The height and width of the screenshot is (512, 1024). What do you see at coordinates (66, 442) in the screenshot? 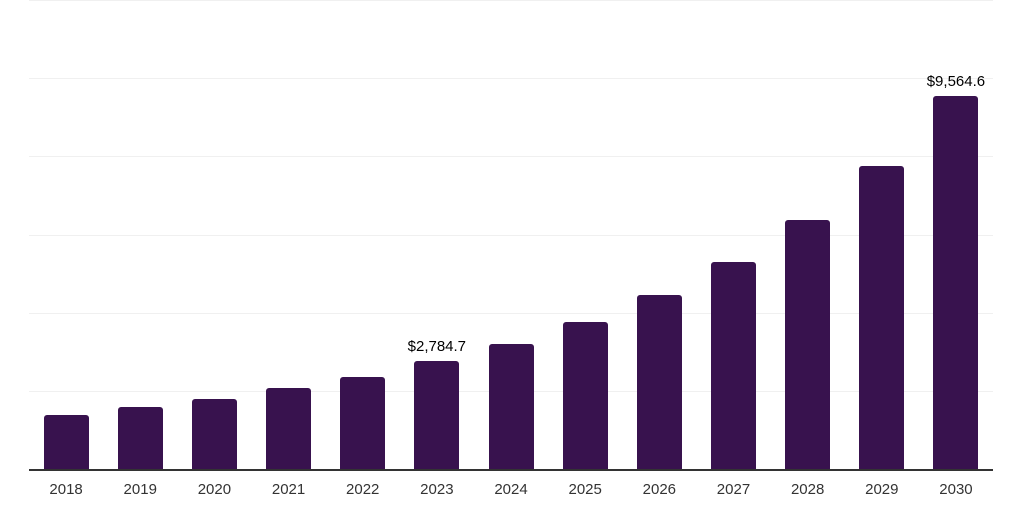
I see `bar-2018` at bounding box center [66, 442].